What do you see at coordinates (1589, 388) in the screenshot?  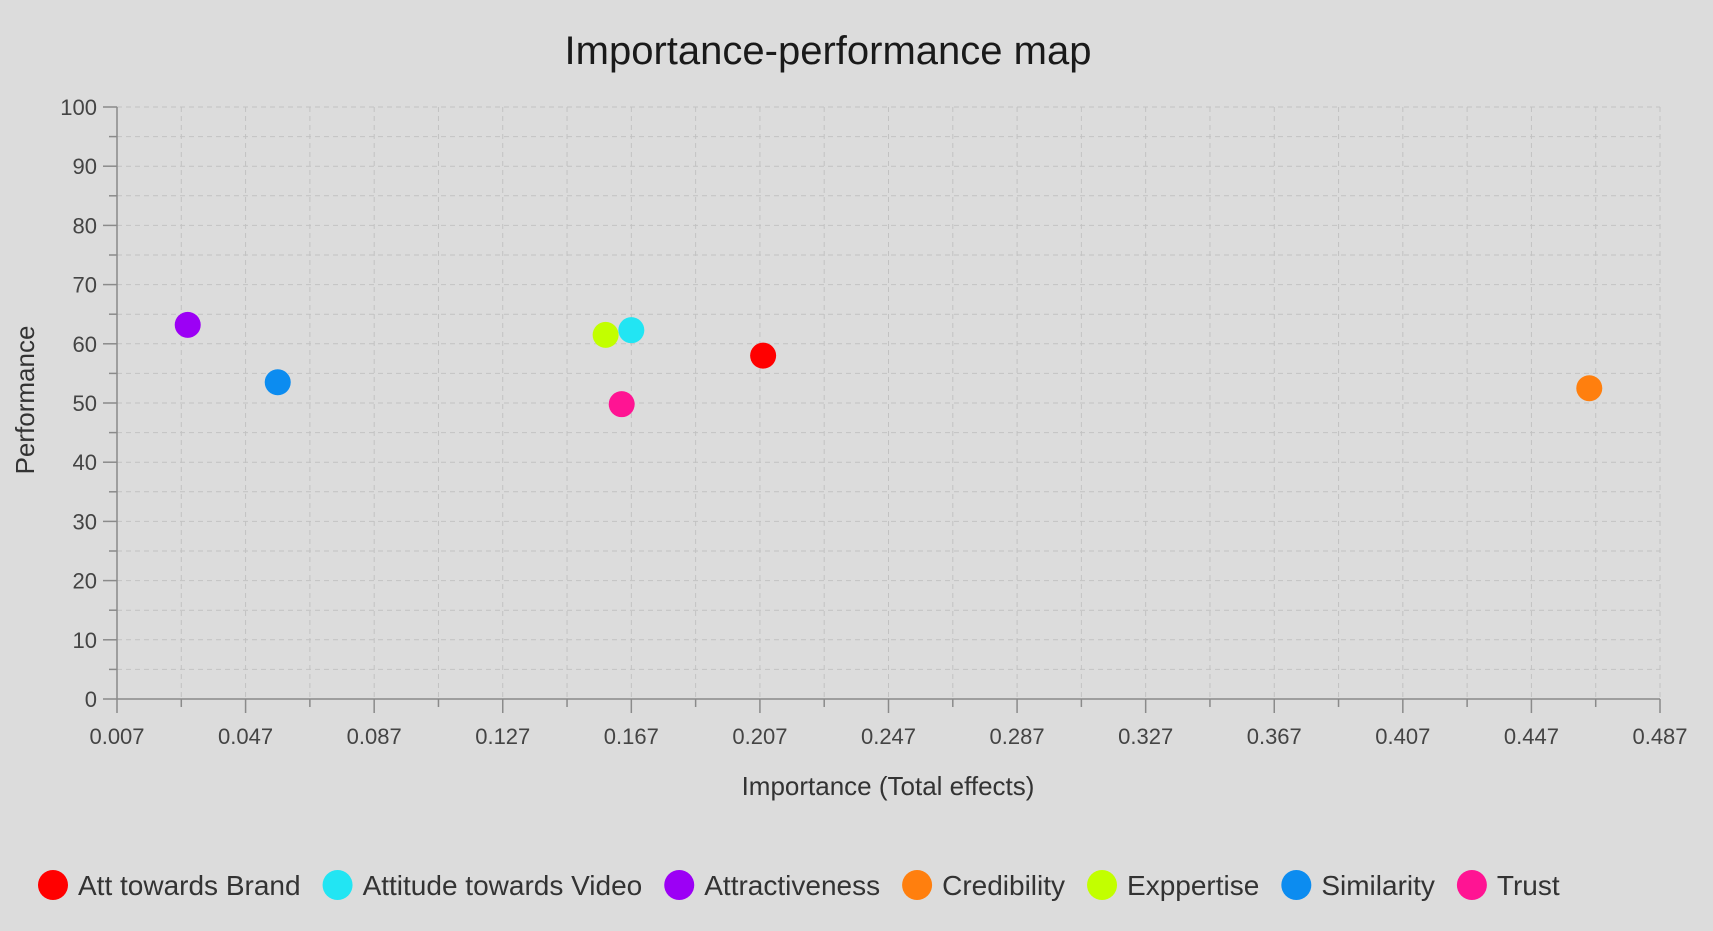 I see `data-point-credibility` at bounding box center [1589, 388].